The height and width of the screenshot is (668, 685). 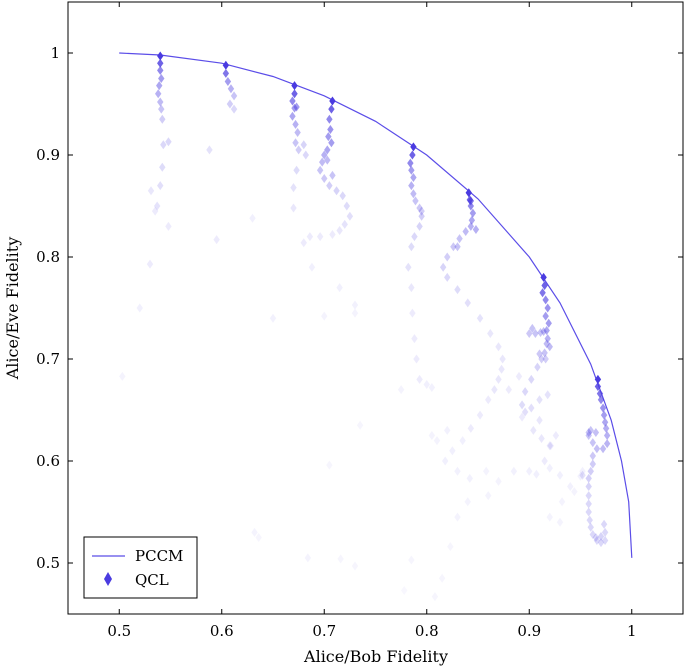 I want to click on x-tick-label: 0.8, so click(x=427, y=631).